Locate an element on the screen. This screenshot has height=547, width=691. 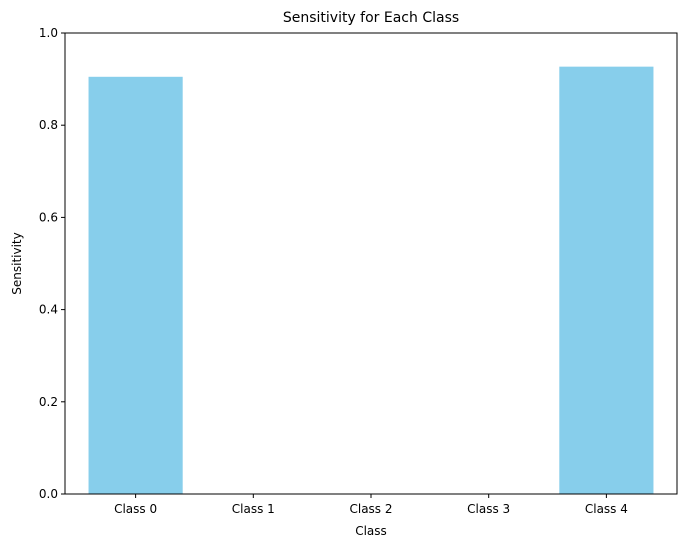
y-tick-label: 0.0 is located at coordinates (48, 494).